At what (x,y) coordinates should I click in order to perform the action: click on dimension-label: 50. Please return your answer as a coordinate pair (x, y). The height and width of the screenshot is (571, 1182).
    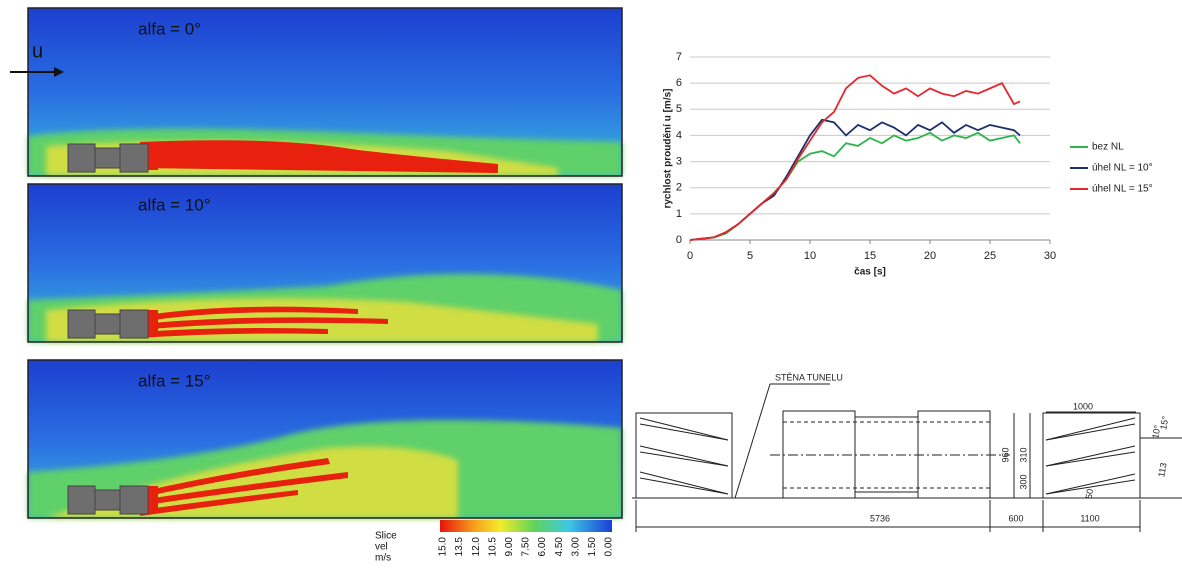
    Looking at the image, I should click on (1090, 494).